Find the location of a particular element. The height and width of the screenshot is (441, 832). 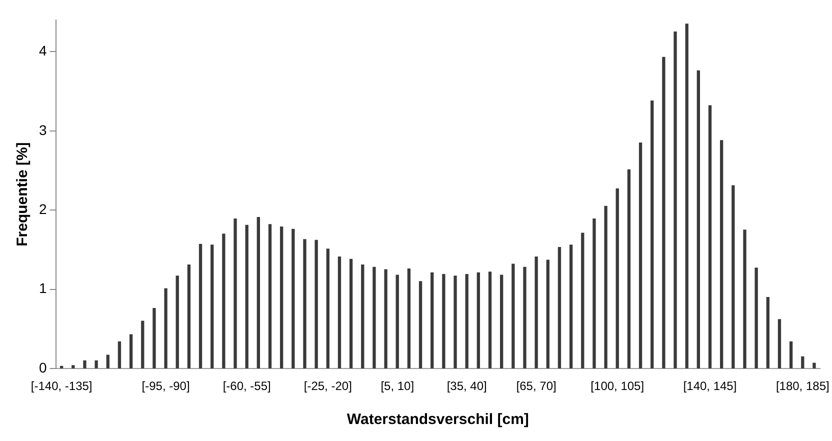

y-tick-label: 0 is located at coordinates (42, 367).